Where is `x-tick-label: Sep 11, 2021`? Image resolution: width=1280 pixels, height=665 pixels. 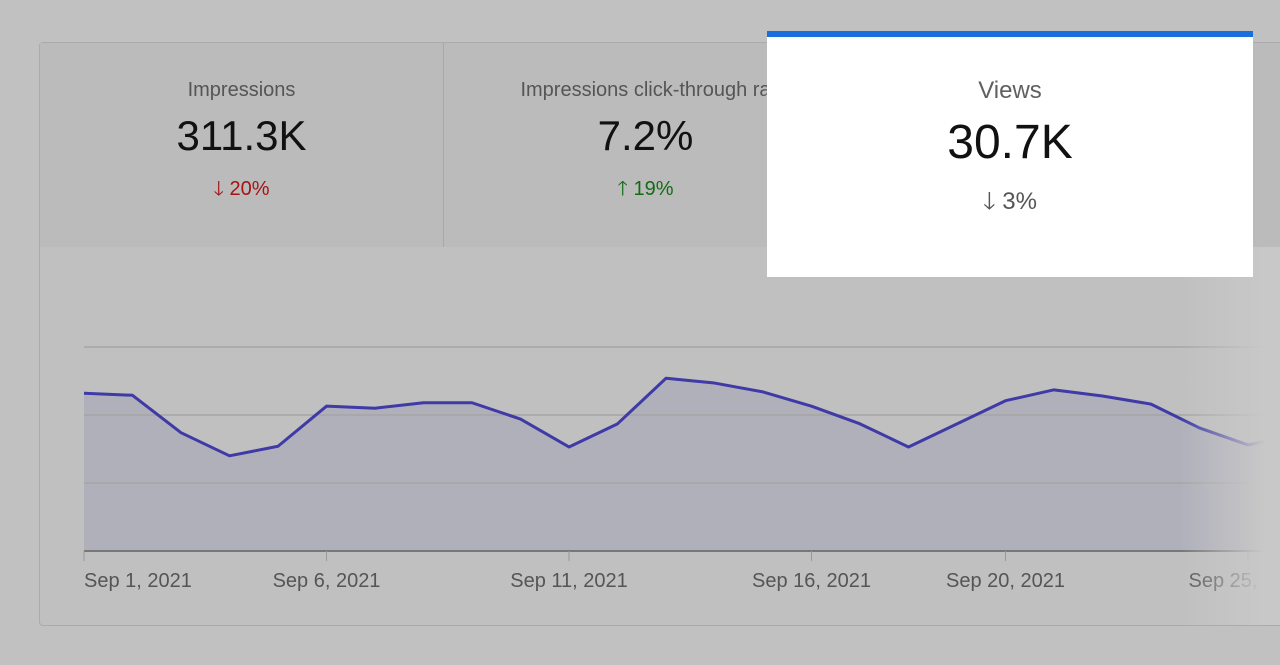 x-tick-label: Sep 11, 2021 is located at coordinates (569, 581).